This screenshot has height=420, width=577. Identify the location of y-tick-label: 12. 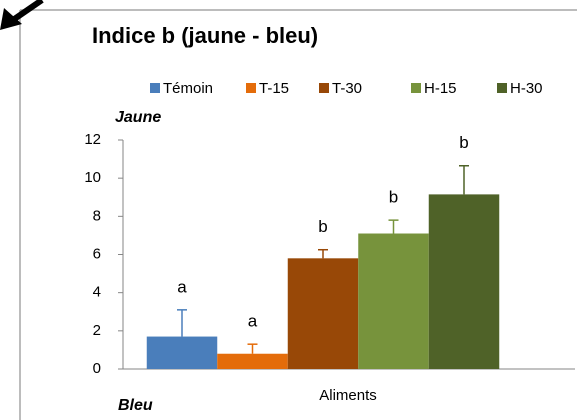
(92, 139).